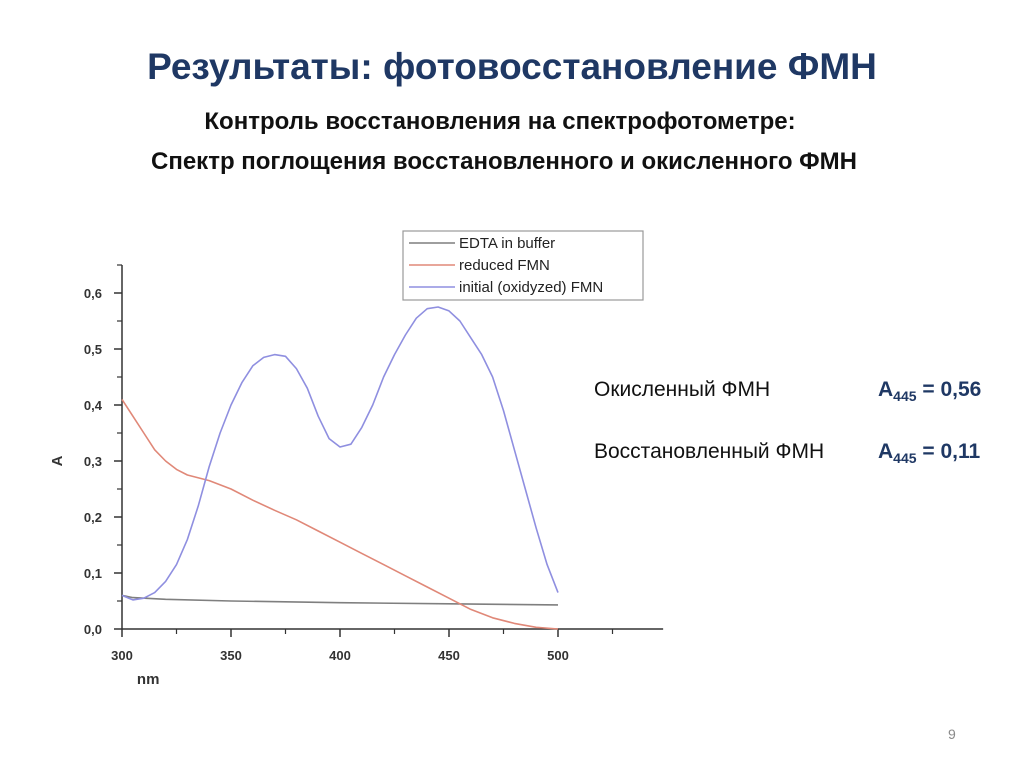  Describe the element at coordinates (709, 451) in the screenshot. I see `reduced-fmn-label: Восстановленный ФМН` at that location.